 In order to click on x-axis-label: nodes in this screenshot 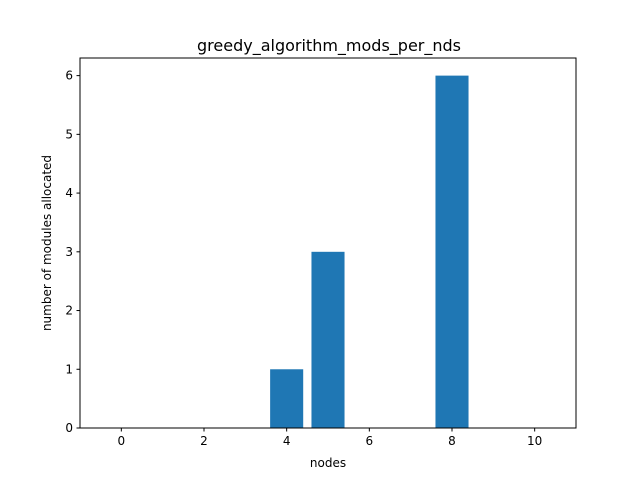, I will do `click(328, 463)`.